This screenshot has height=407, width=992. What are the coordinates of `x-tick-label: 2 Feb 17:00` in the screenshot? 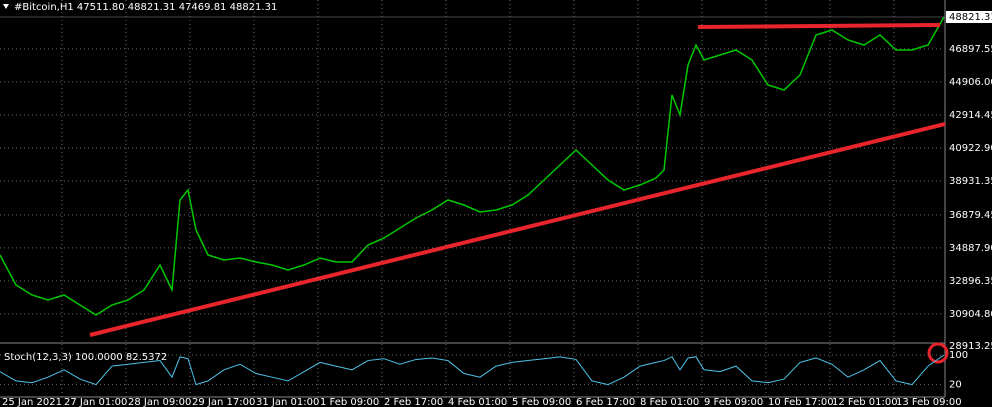 It's located at (413, 402).